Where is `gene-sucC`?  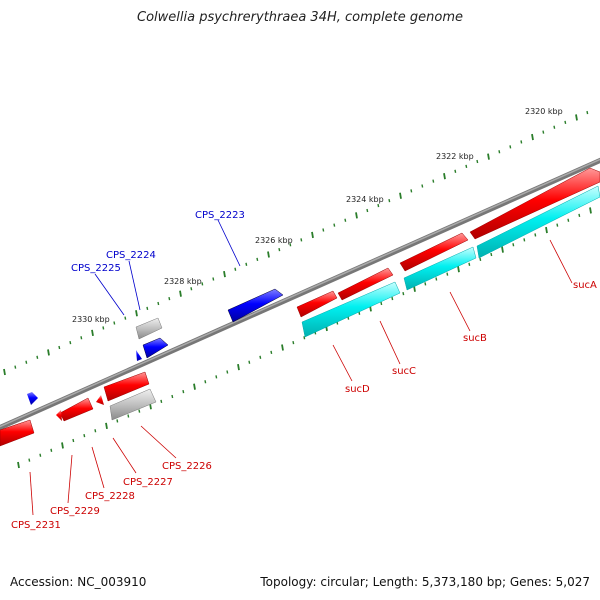 gene-sucC is located at coordinates (365, 284).